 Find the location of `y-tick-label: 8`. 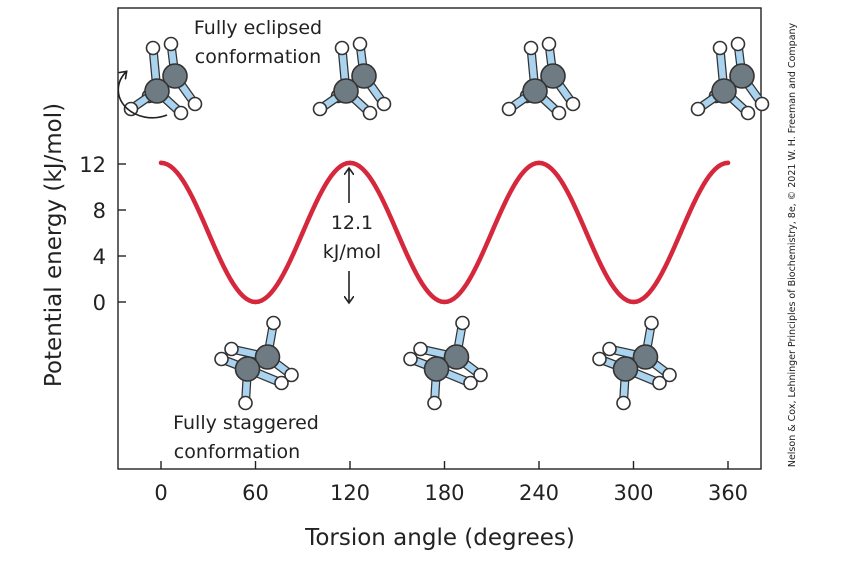

y-tick-label: 8 is located at coordinates (99, 211).